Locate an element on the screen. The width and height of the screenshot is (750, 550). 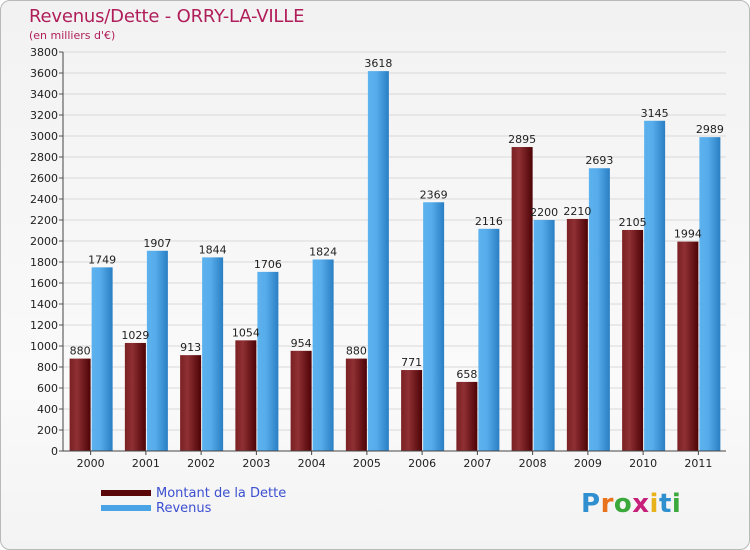
y-tick-label: 0 is located at coordinates (54, 451).